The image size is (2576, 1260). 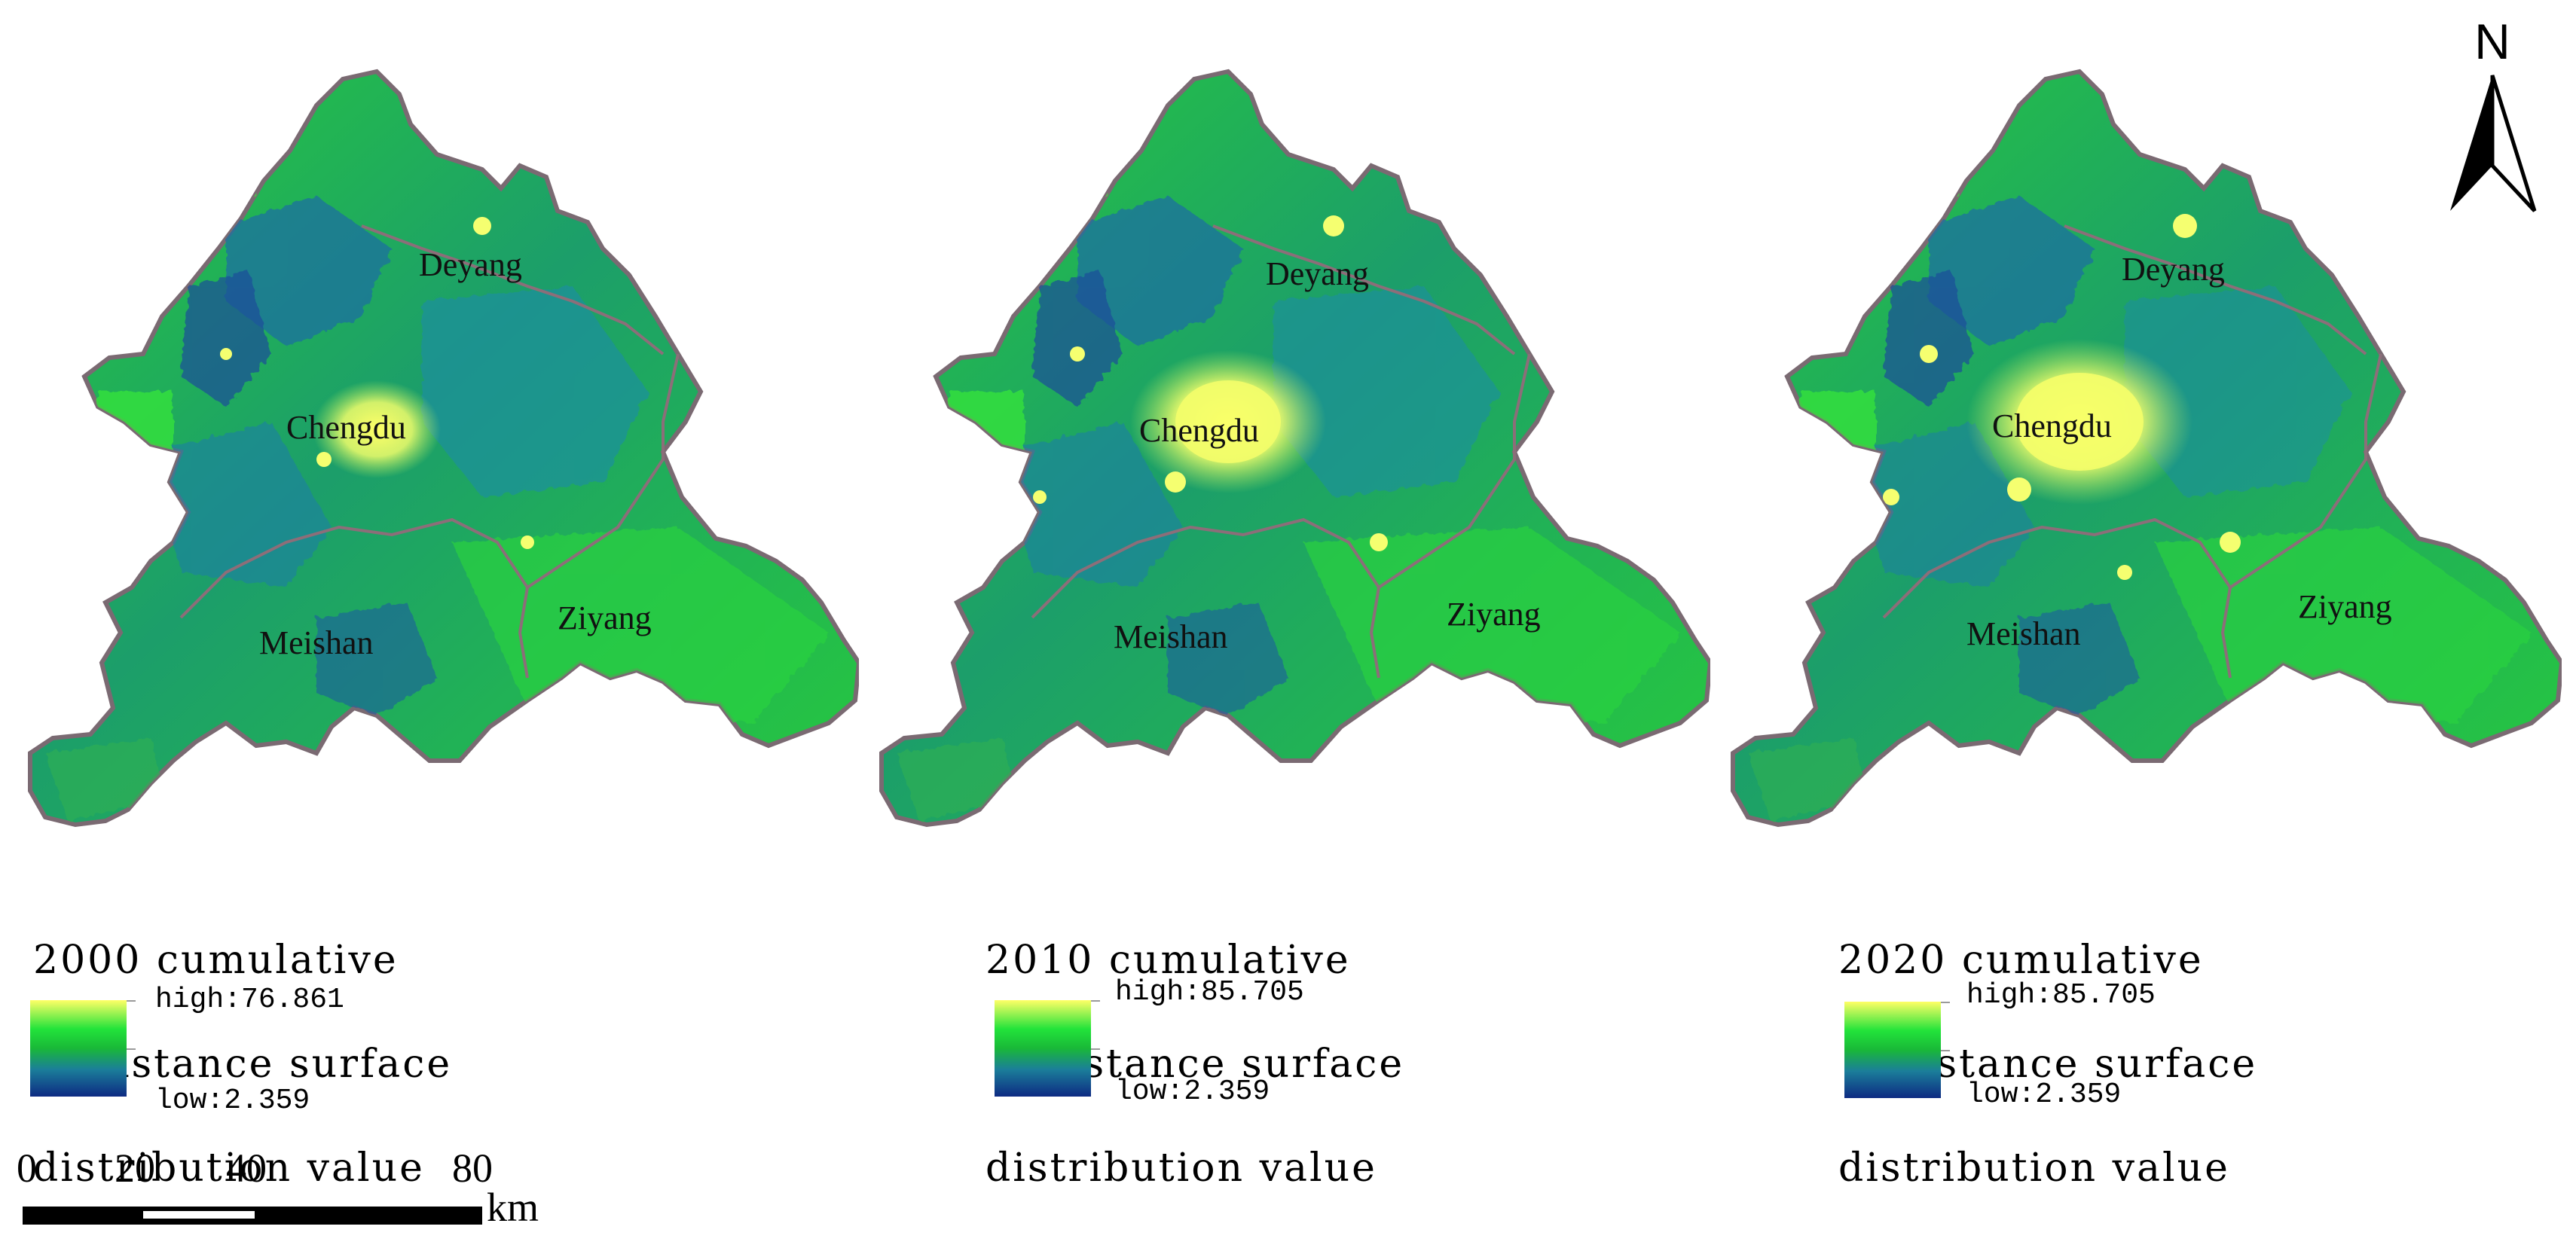 I want to click on legend-title-line1: 2020 cumulative, so click(x=2021, y=960).